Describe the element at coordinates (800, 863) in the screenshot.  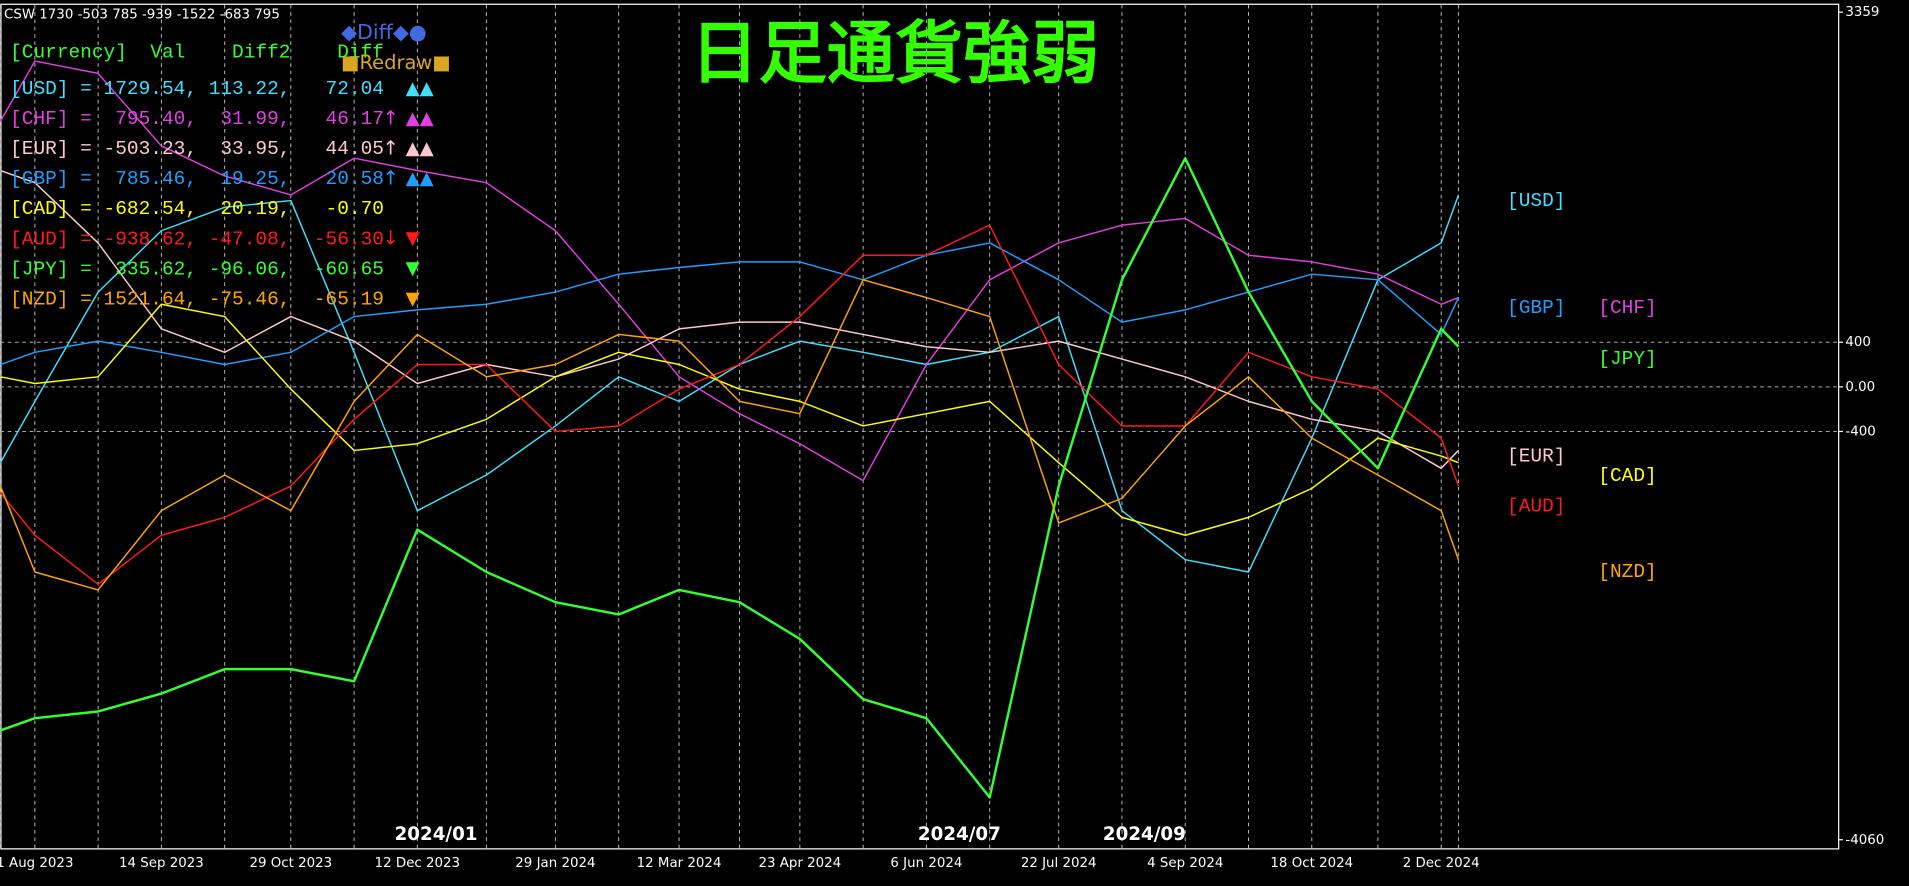
I see `x-tick-label: 23 Apr 2024` at that location.